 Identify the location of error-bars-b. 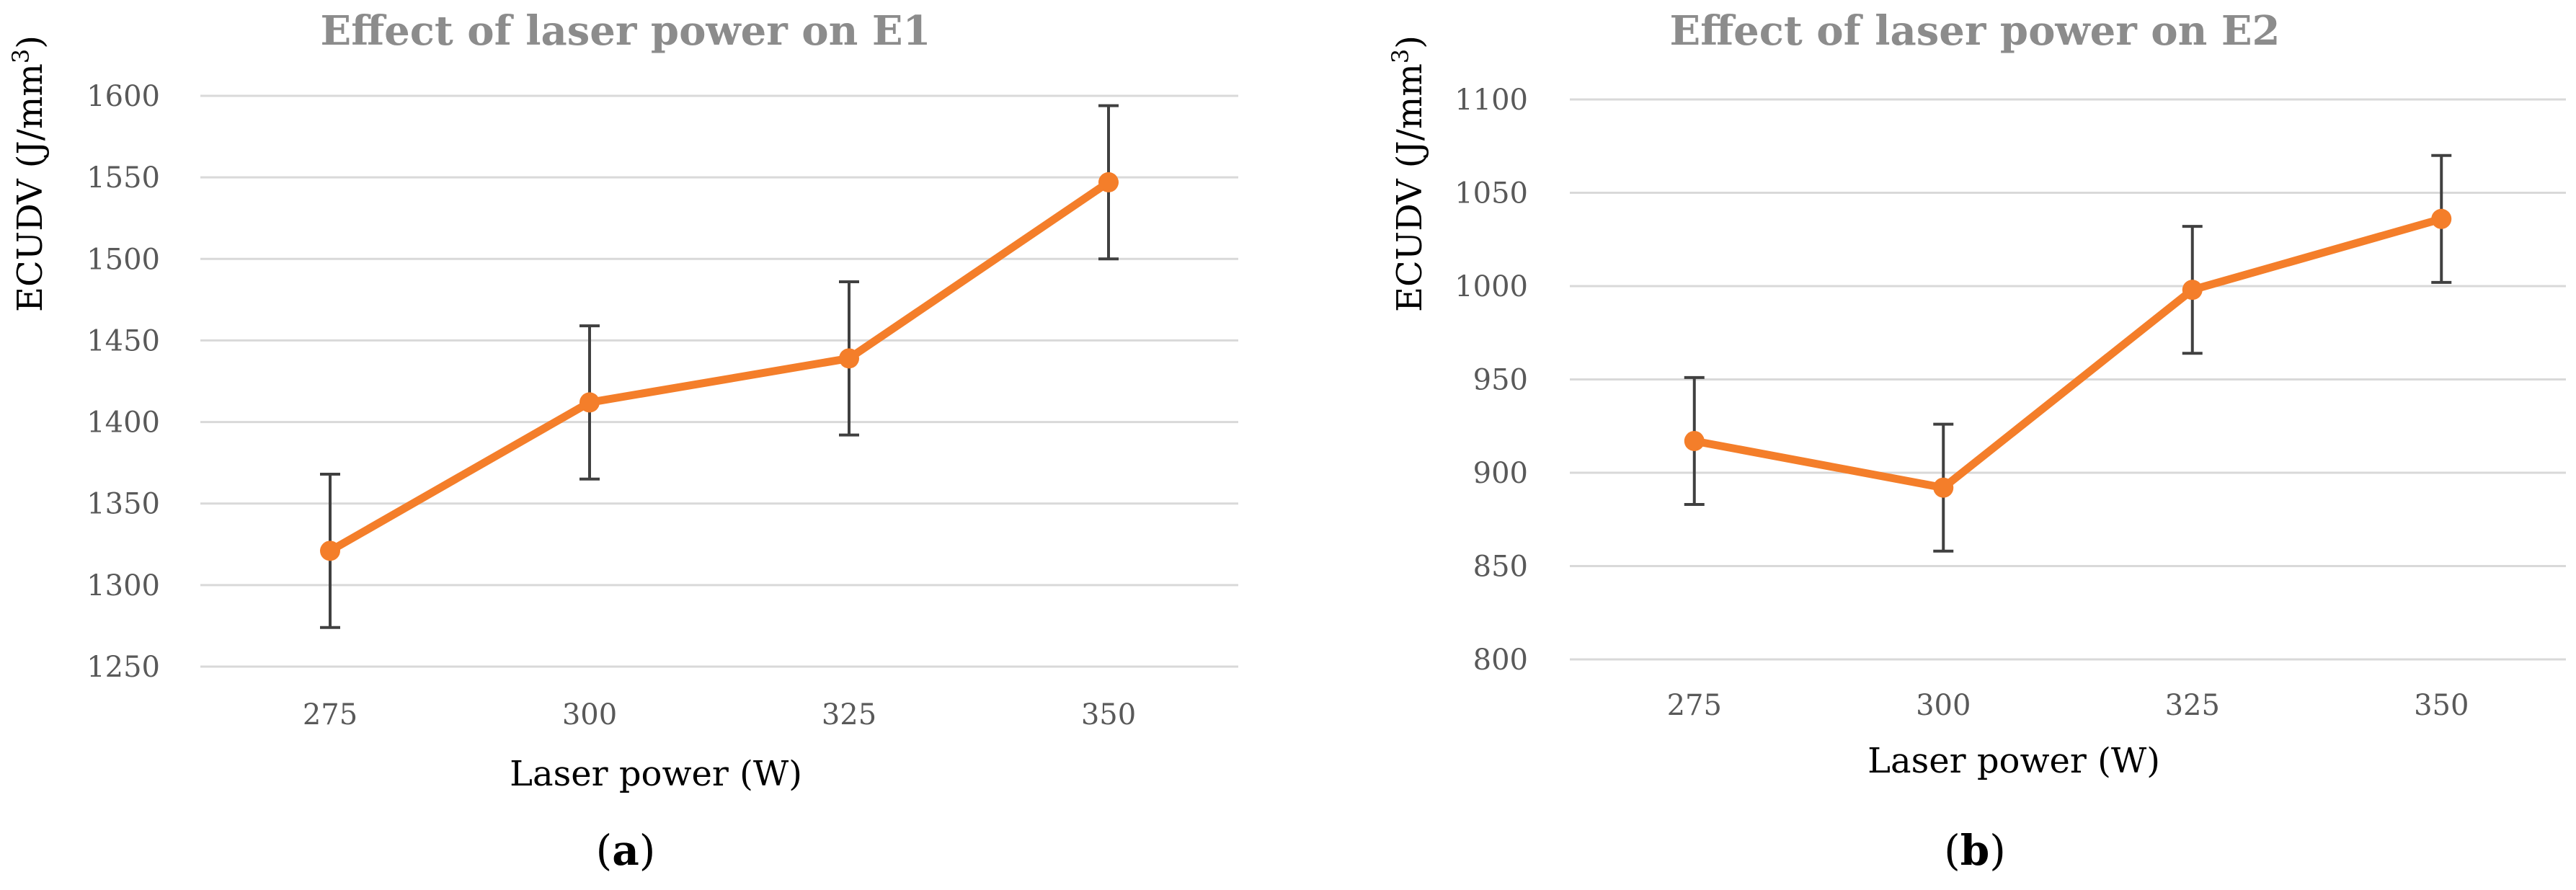
(2068, 353).